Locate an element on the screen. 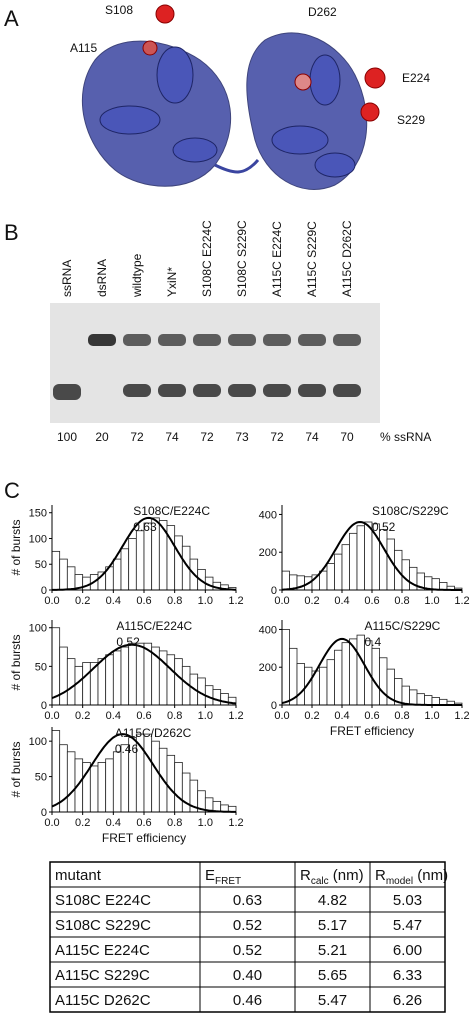  table-cell: 5.21 is located at coordinates (332, 950).